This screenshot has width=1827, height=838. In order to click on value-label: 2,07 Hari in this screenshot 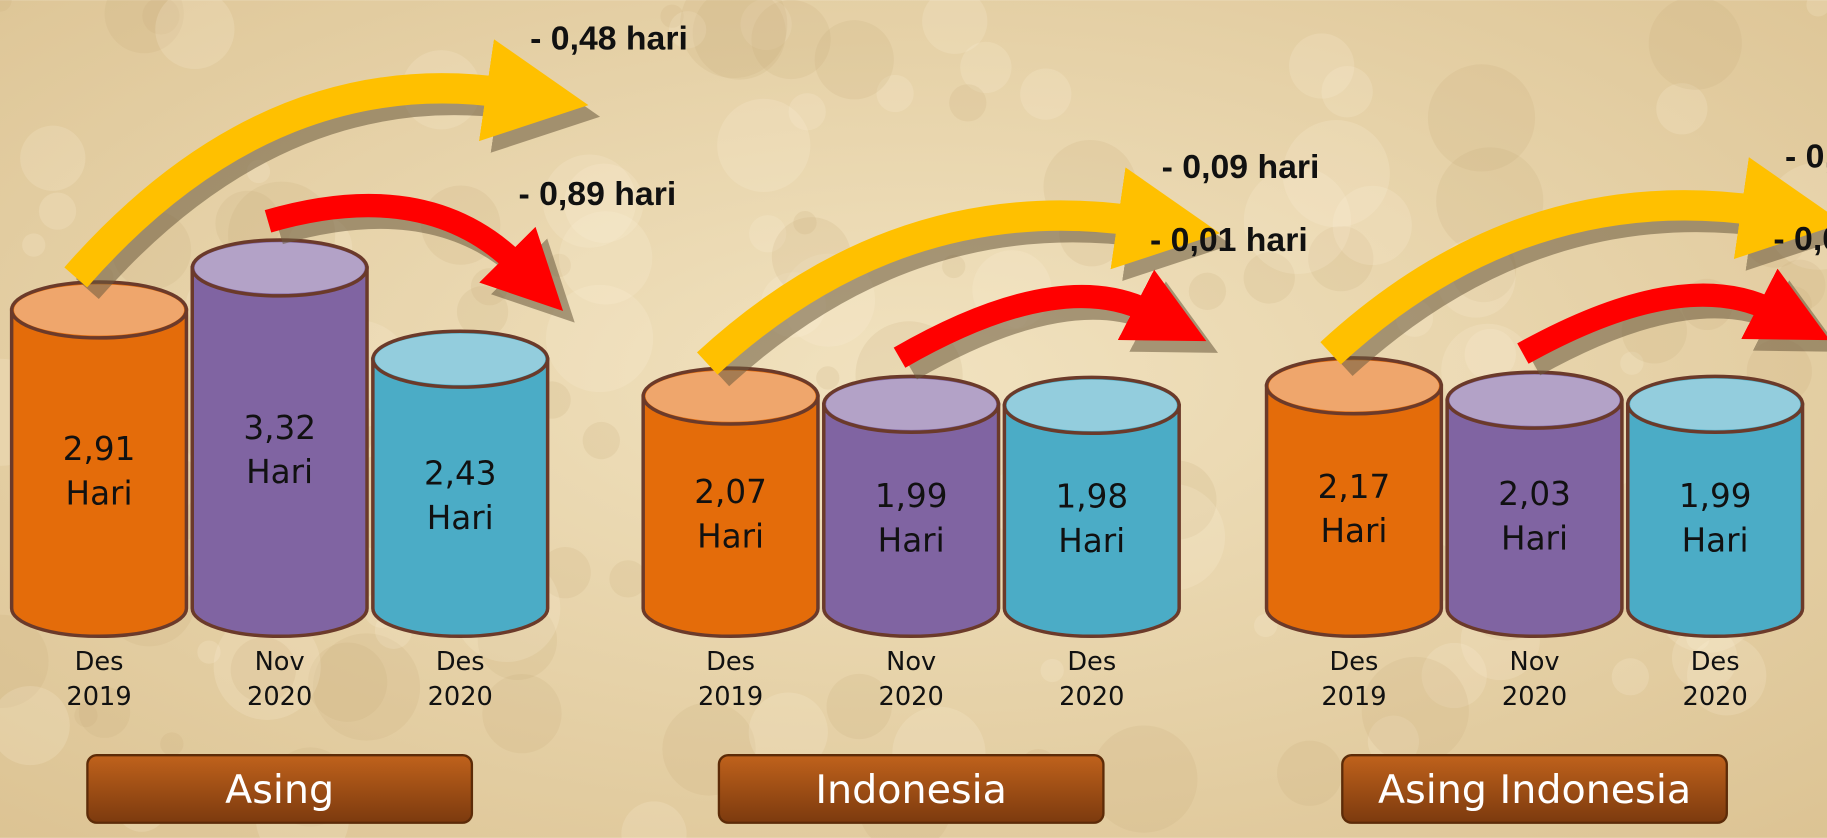, I will do `click(730, 514)`.